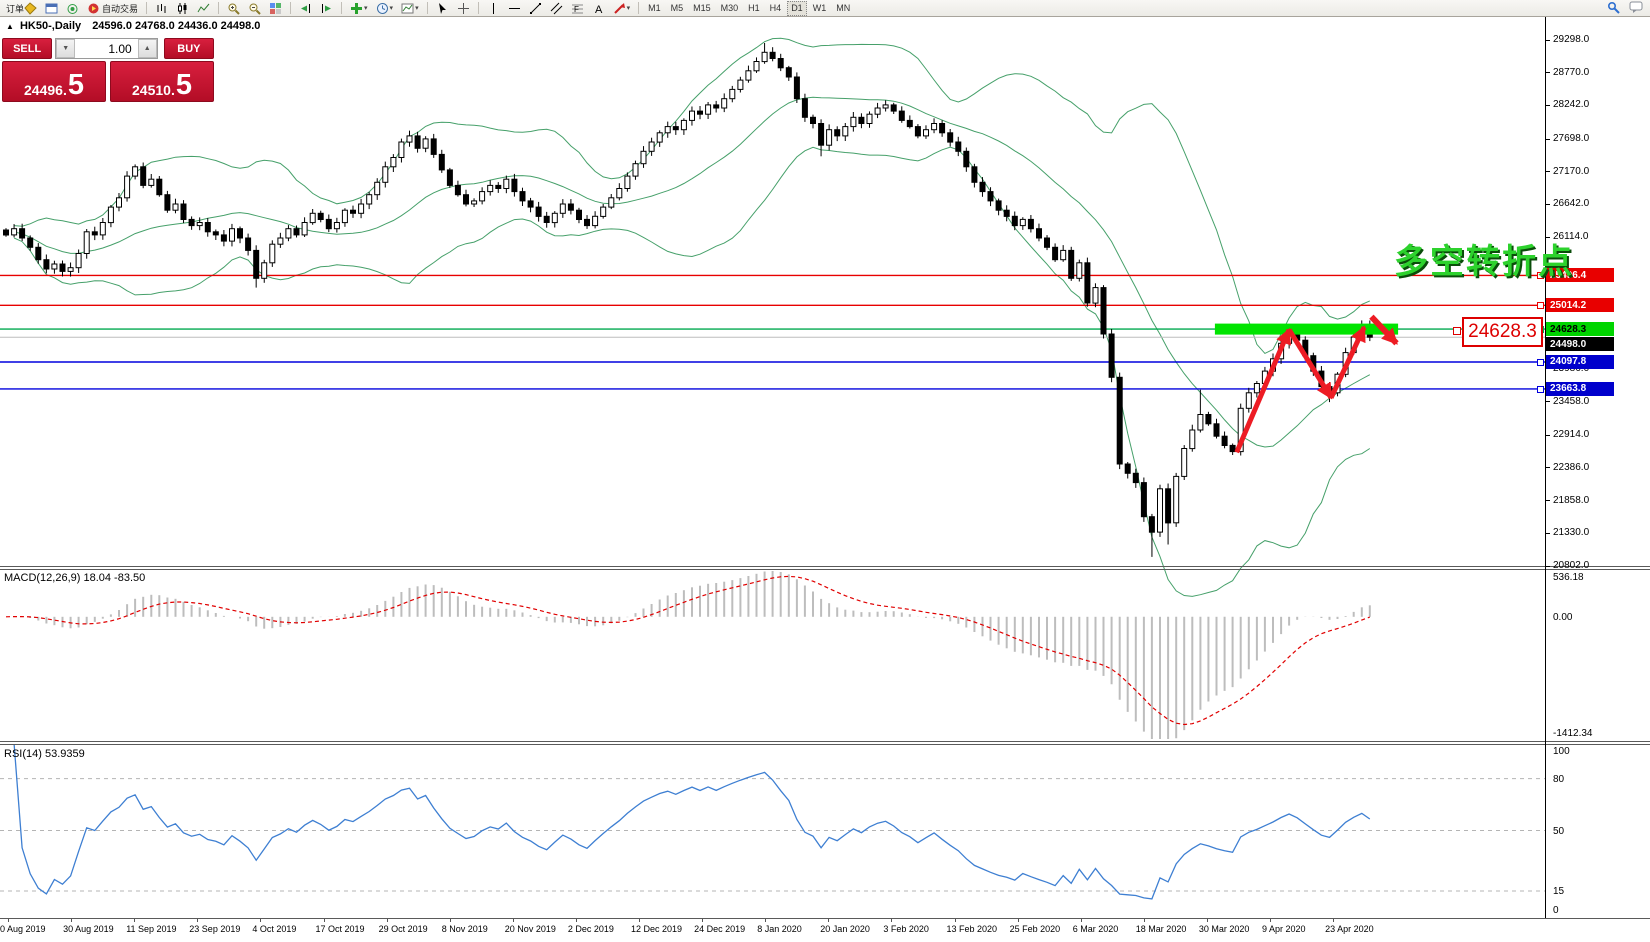  Describe the element at coordinates (1580, 361) in the screenshot. I see `price-level-tag: 24097.8` at that location.